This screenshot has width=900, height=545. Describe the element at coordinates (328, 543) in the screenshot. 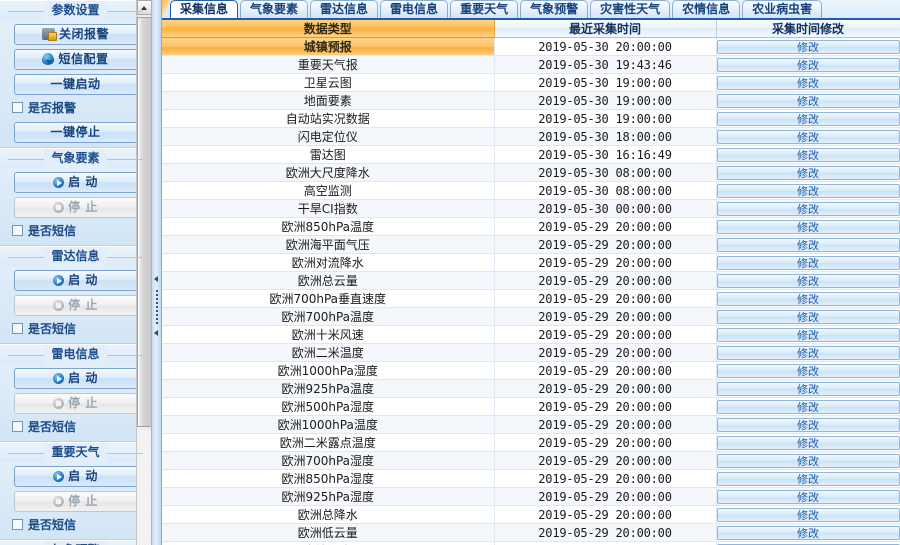

I see `cell-data-type: 土壤湿度` at that location.